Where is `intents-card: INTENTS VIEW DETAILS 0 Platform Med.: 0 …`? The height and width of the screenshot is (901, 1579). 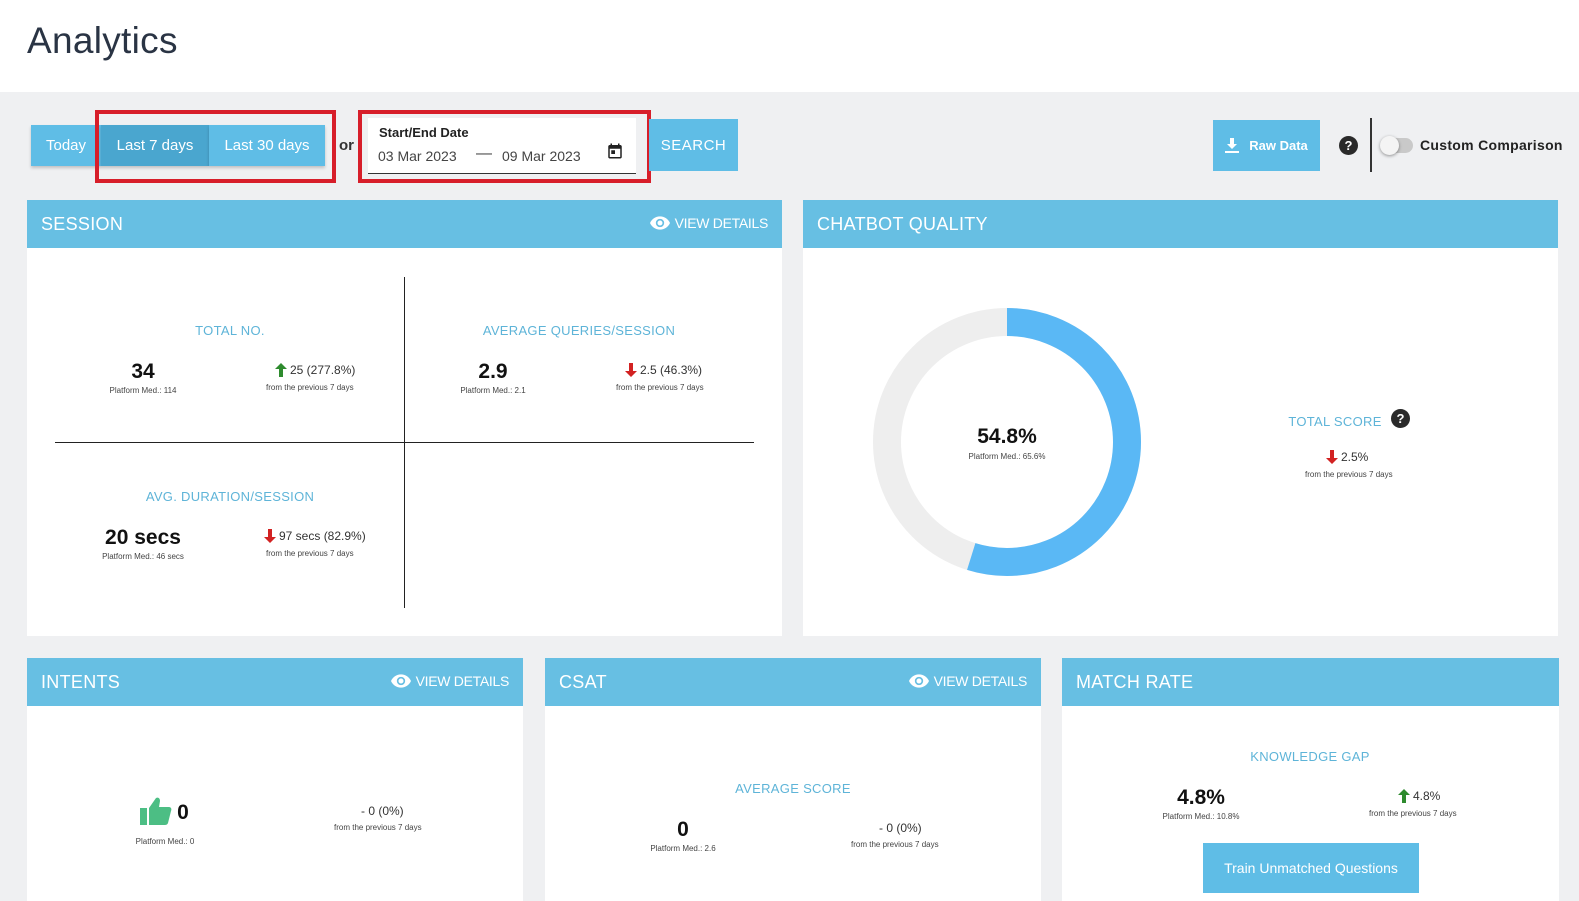
intents-card: INTENTS VIEW DETAILS 0 Platform Med.: 0 … is located at coordinates (275, 779).